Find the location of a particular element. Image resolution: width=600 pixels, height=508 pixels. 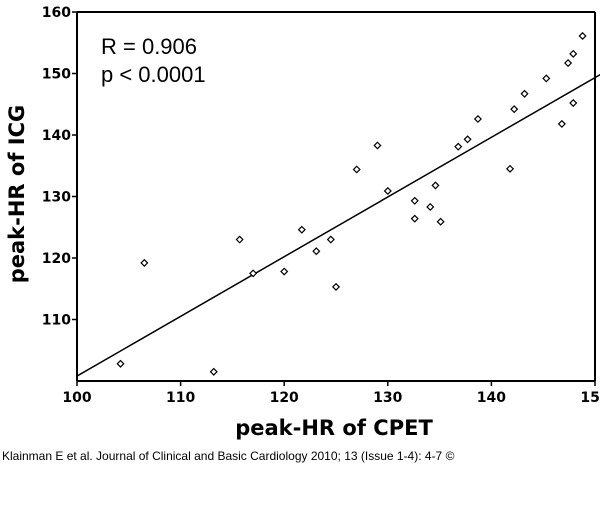

p-value-annotation: p < 0.0001 is located at coordinates (153, 74).